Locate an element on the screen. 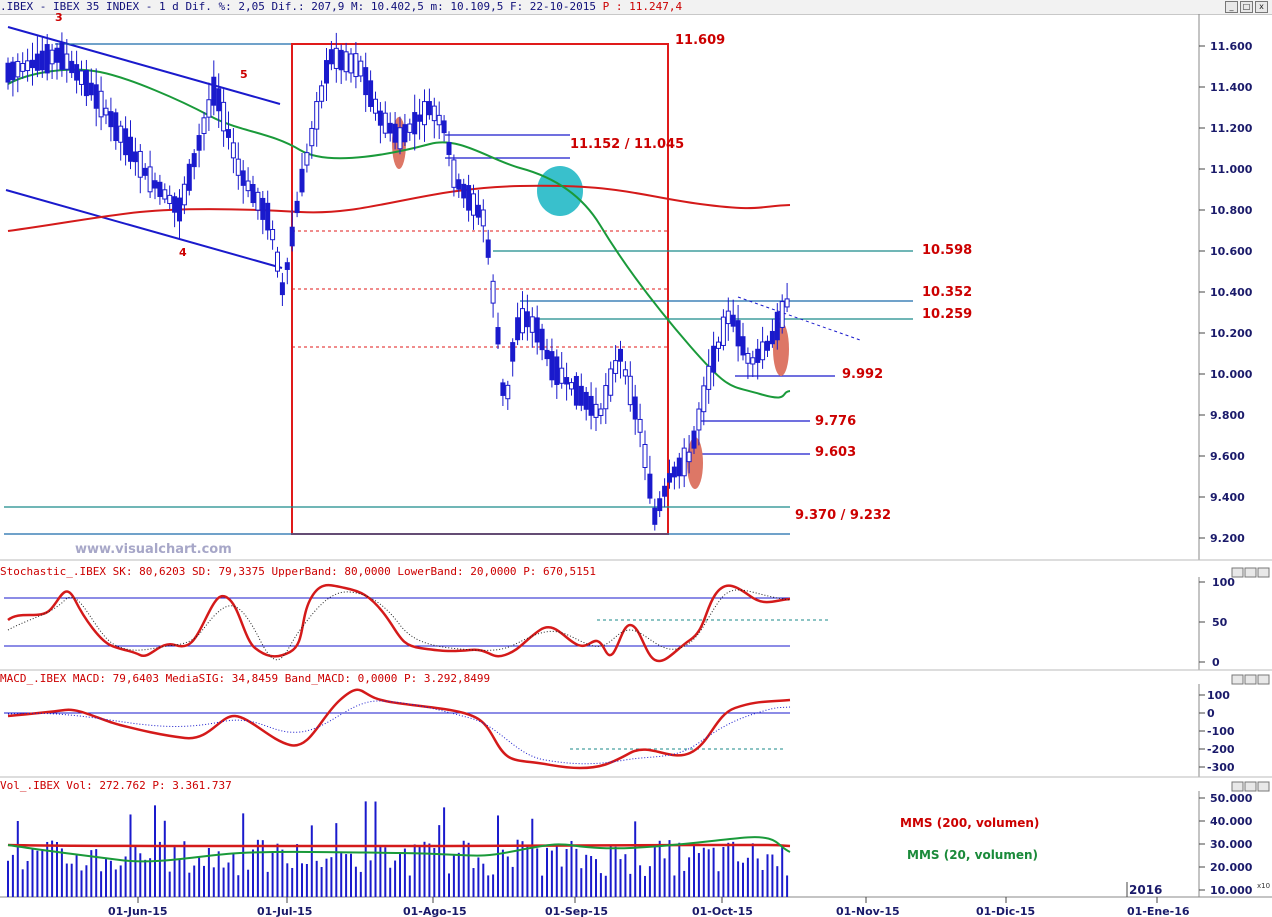 Image resolution: width=1272 pixels, height=917 pixels. macd-close-button is located at coordinates (1263, 679).